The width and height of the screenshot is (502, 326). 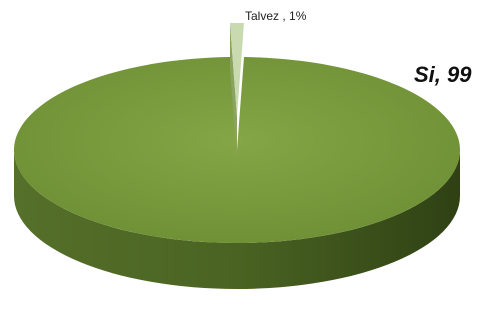 I want to click on pie-slice-side-talvez, so click(x=233, y=92).